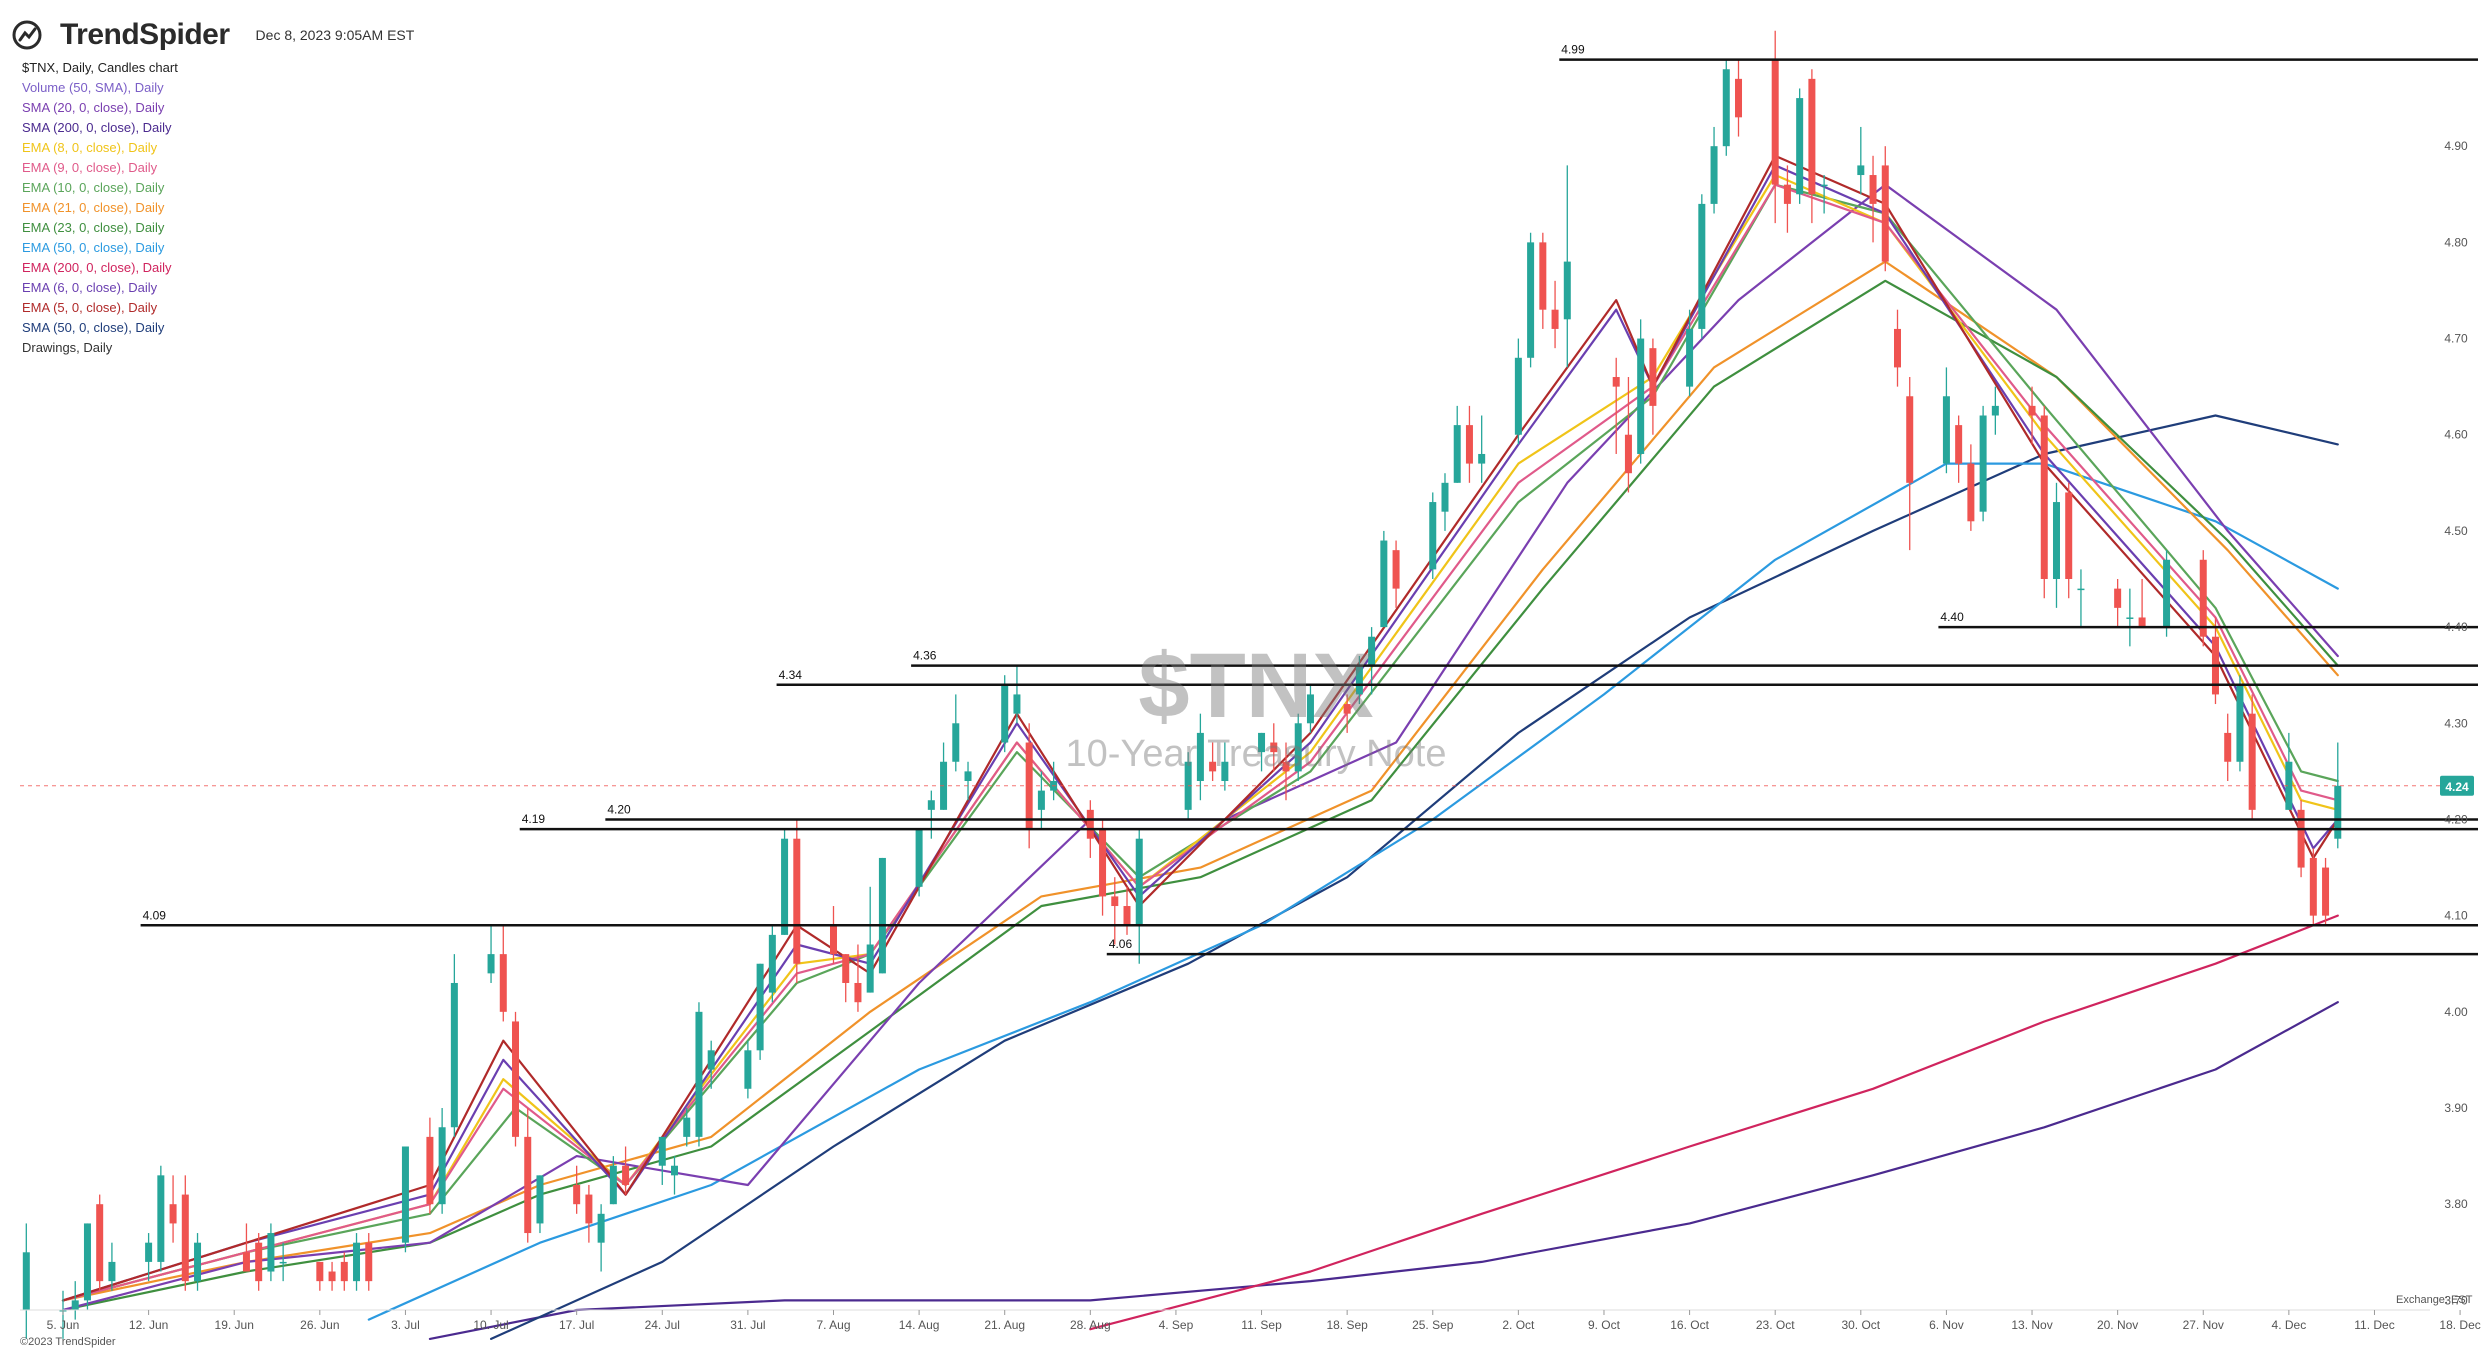 The height and width of the screenshot is (1352, 2491). Describe the element at coordinates (93, 227) in the screenshot. I see `legend-item: EMA (23, 0, close), Daily` at that location.